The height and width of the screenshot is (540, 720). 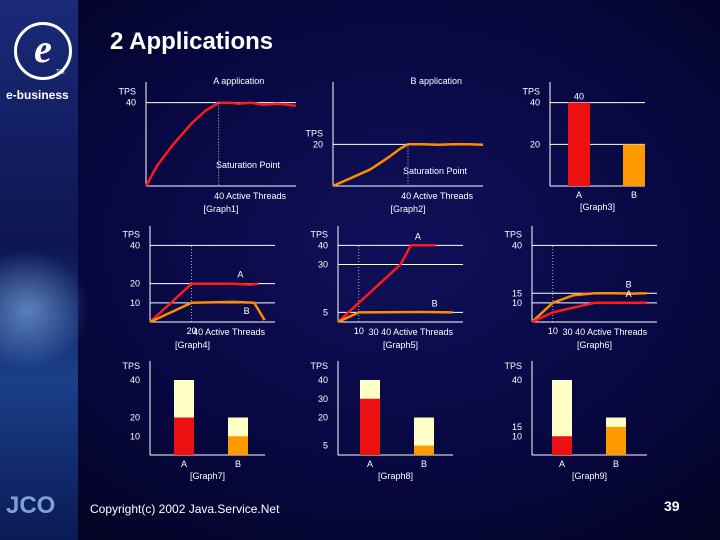 I want to click on graph8-ytick-2: 20, so click(x=323, y=418).